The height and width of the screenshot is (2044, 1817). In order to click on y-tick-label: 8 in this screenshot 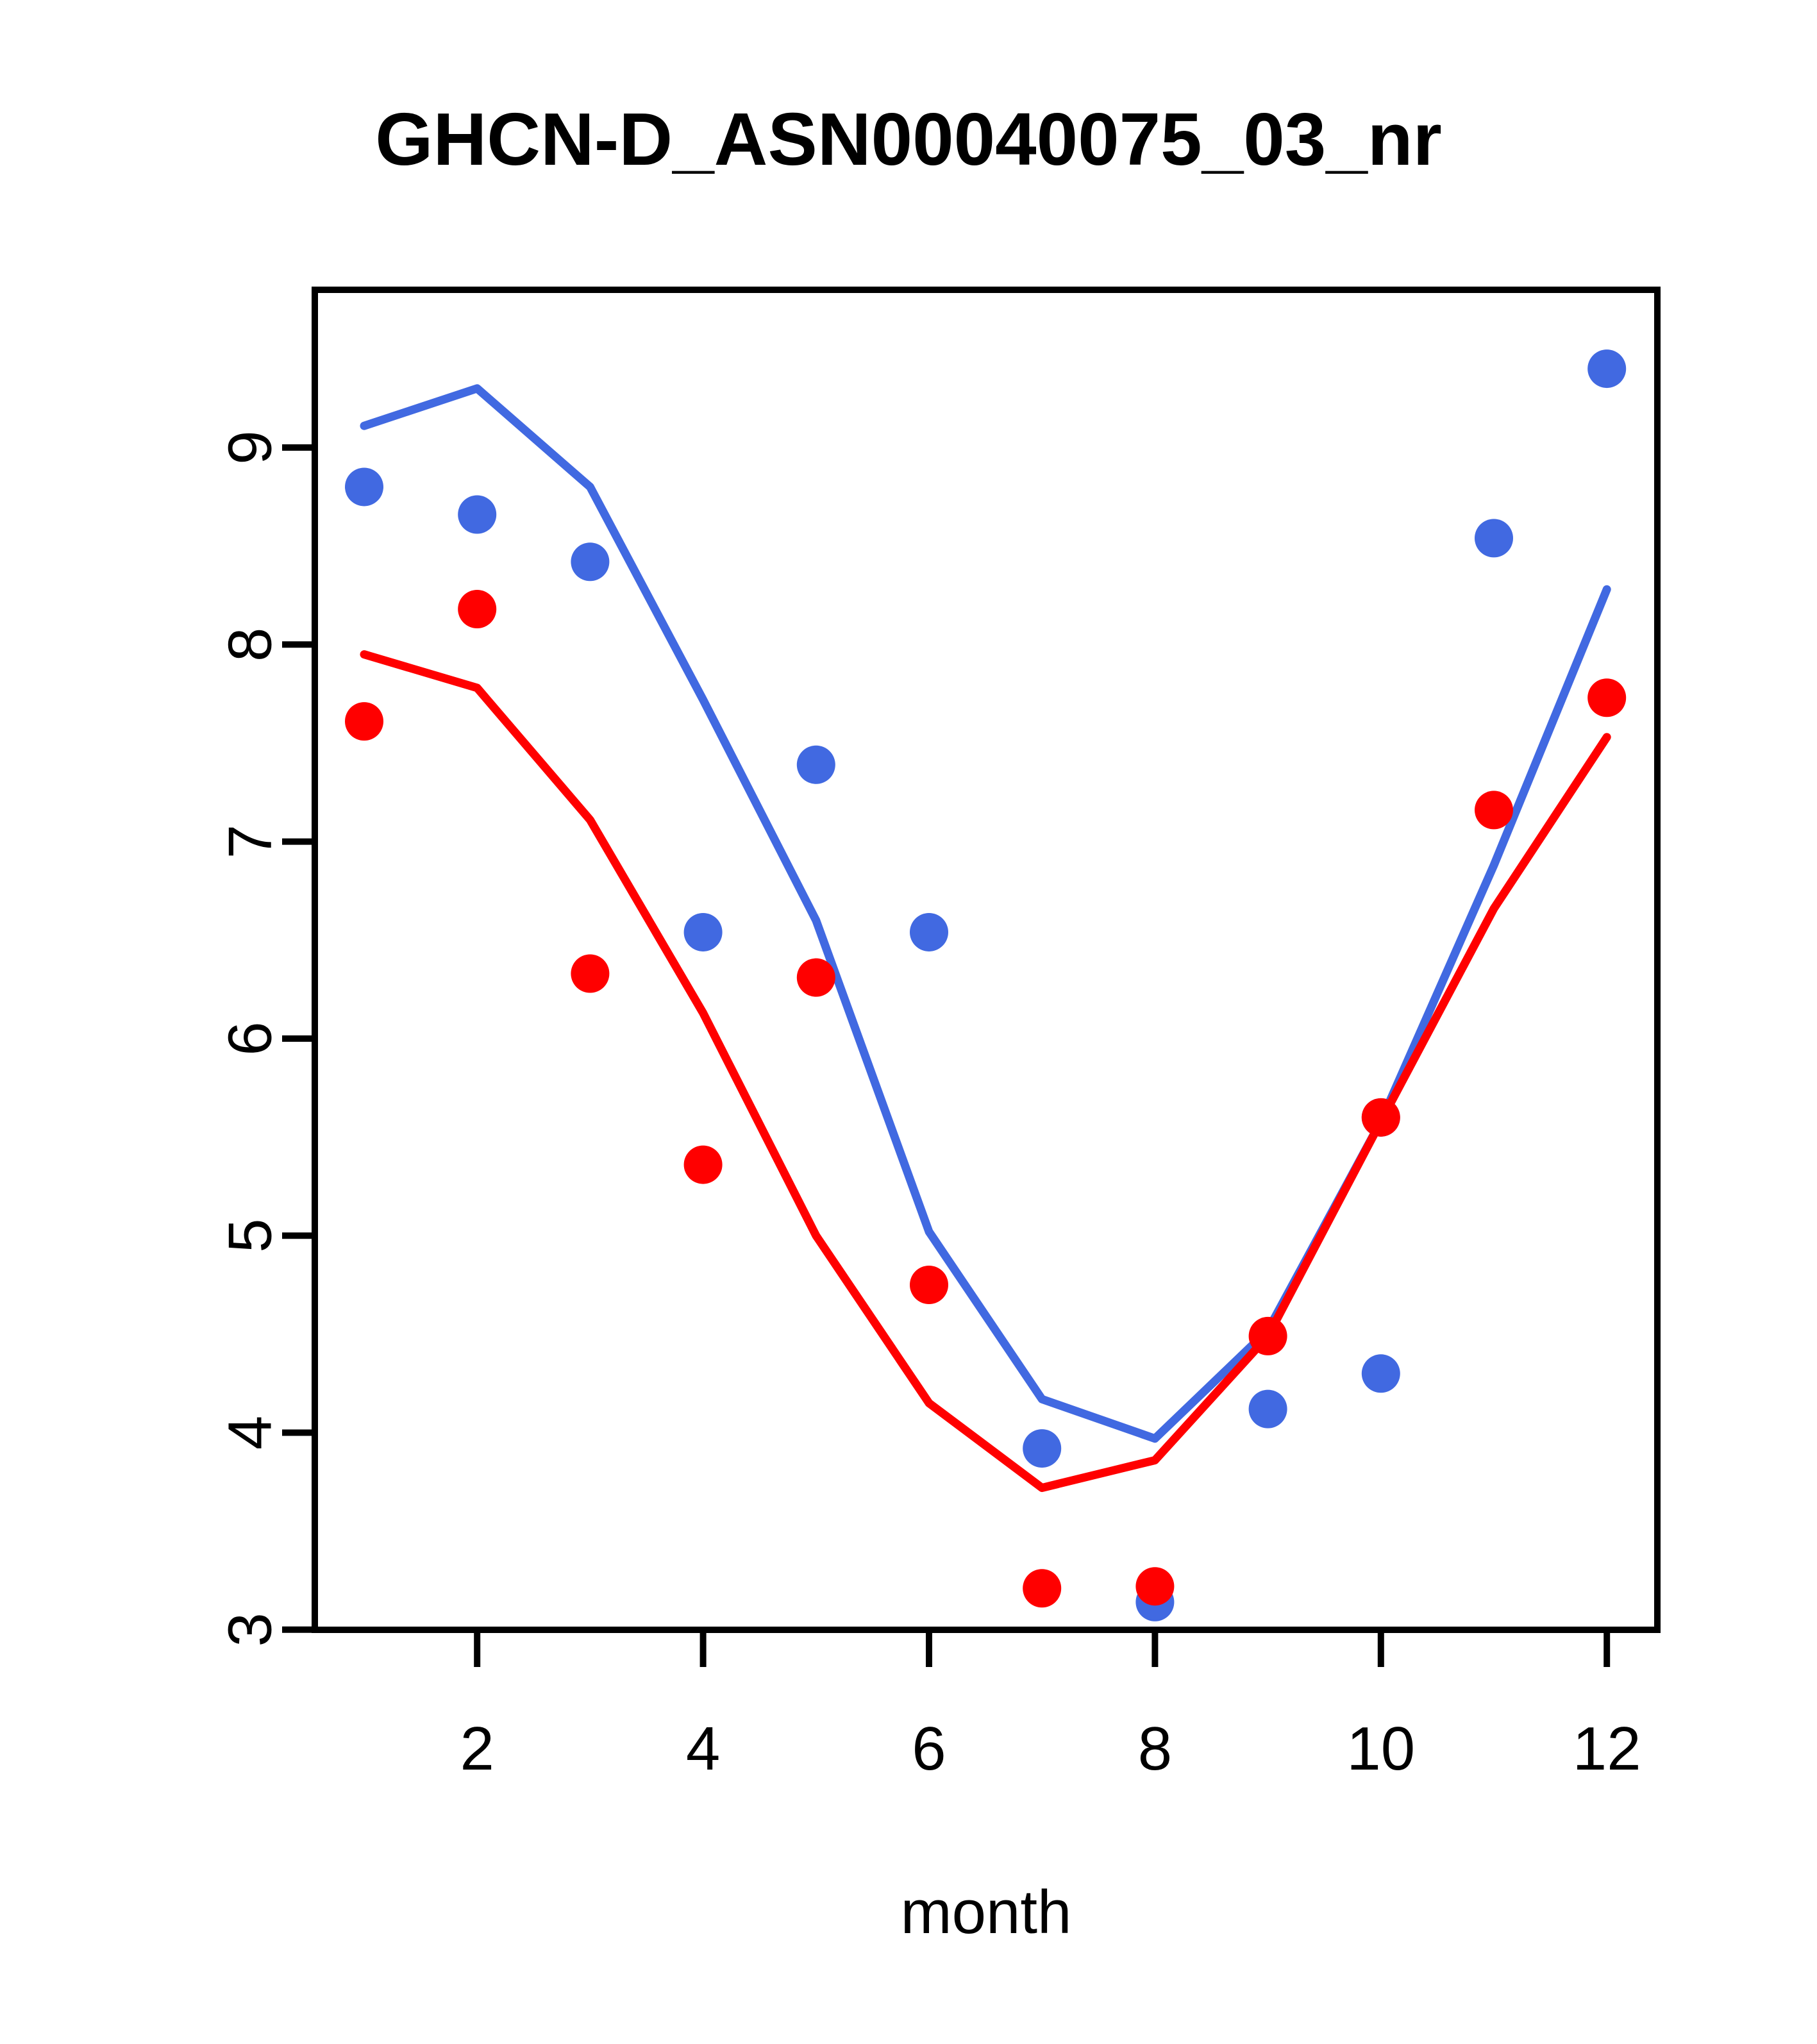, I will do `click(250, 645)`.